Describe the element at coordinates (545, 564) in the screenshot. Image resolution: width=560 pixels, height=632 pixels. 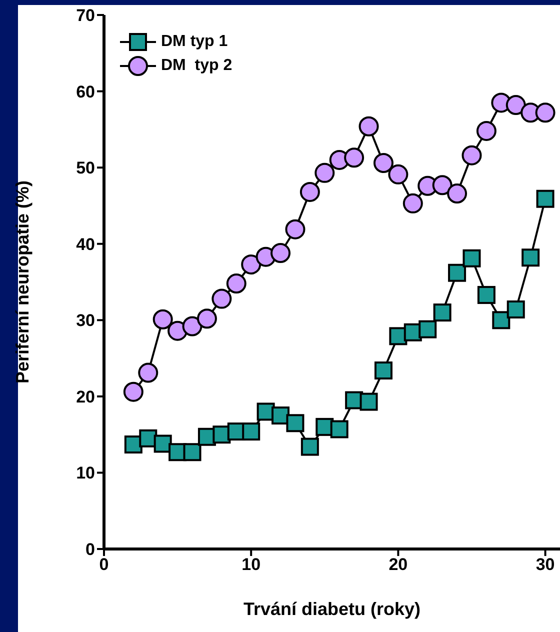
I see `x-tick-label: 30` at that location.